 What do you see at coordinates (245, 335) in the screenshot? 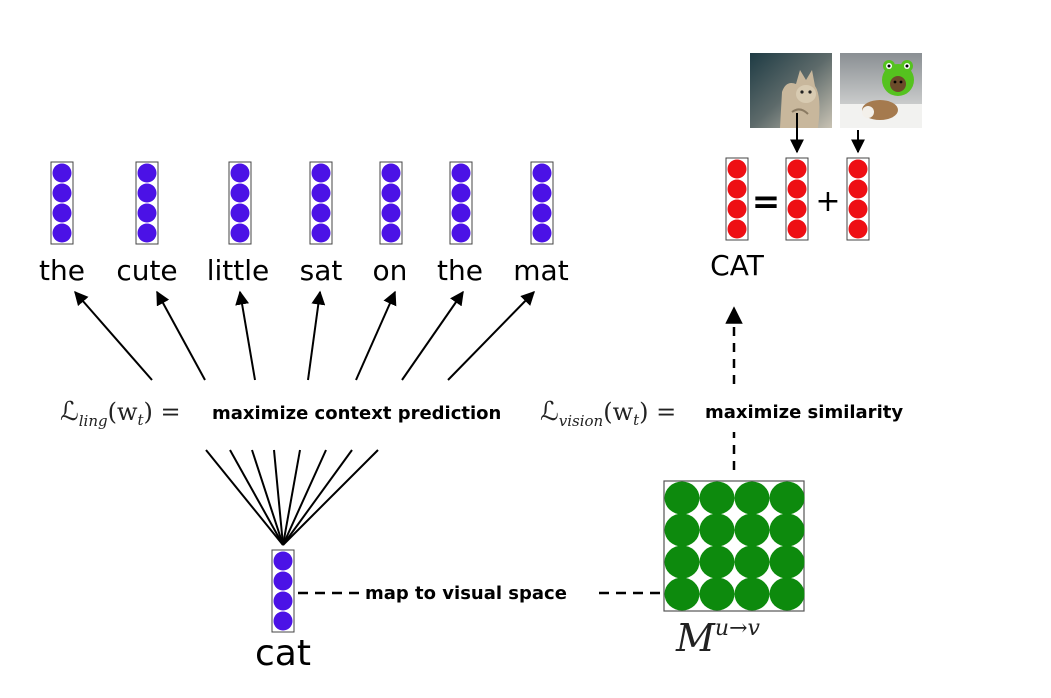
I see `arrow-to-little` at bounding box center [245, 335].